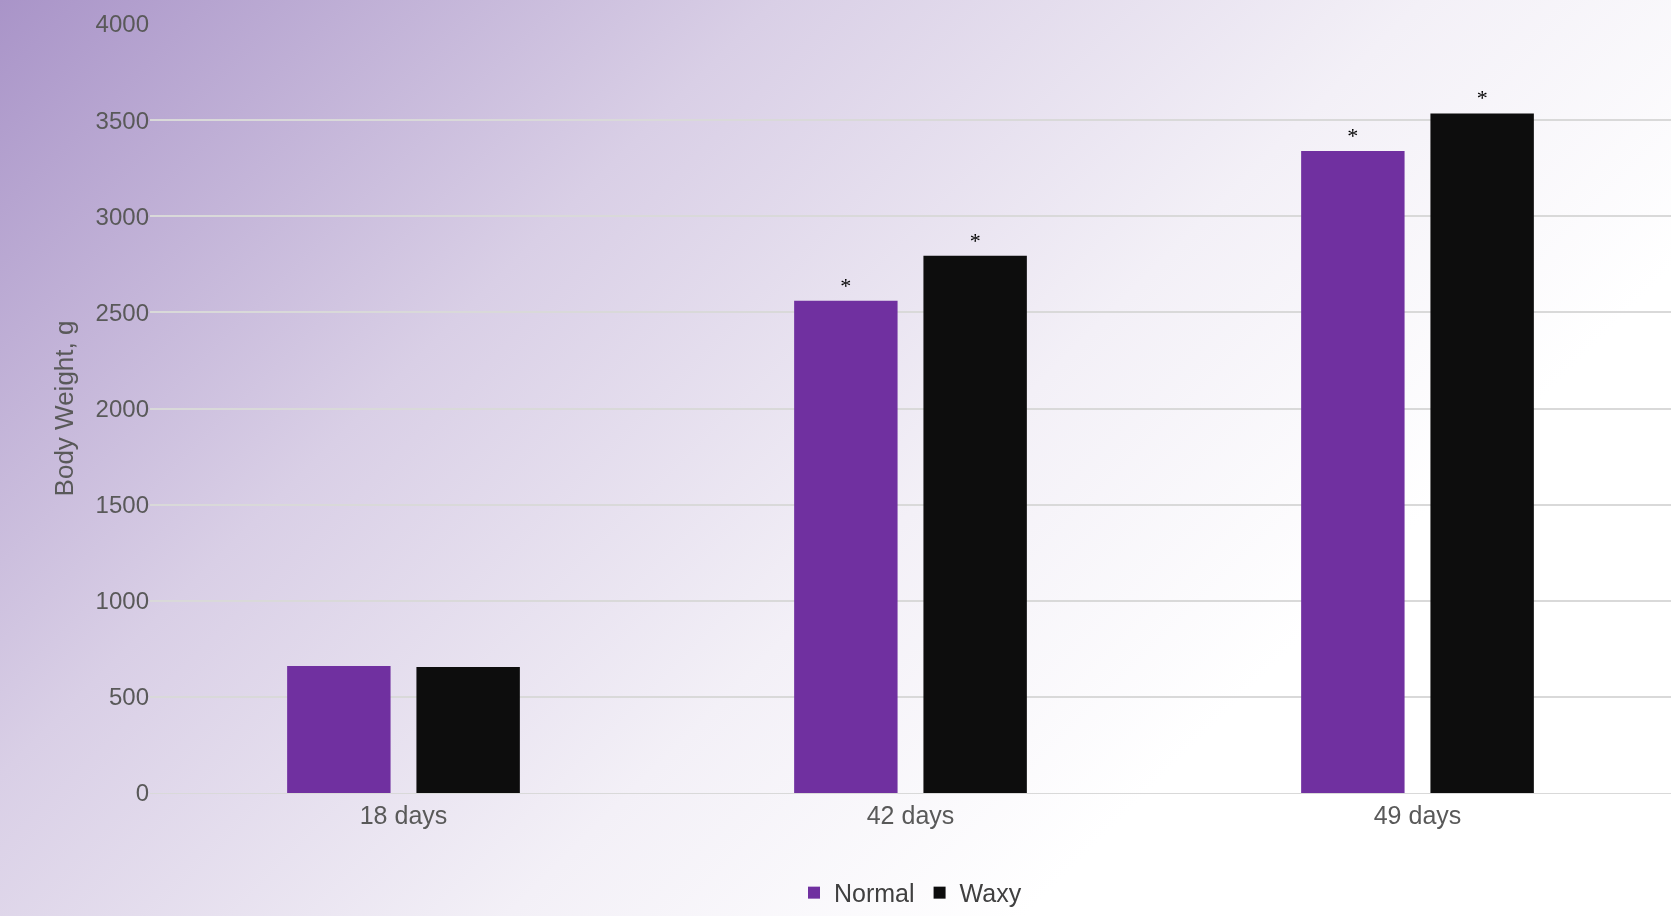 Image resolution: width=1671 pixels, height=916 pixels. I want to click on y-tick-label: 1500, so click(122, 505).